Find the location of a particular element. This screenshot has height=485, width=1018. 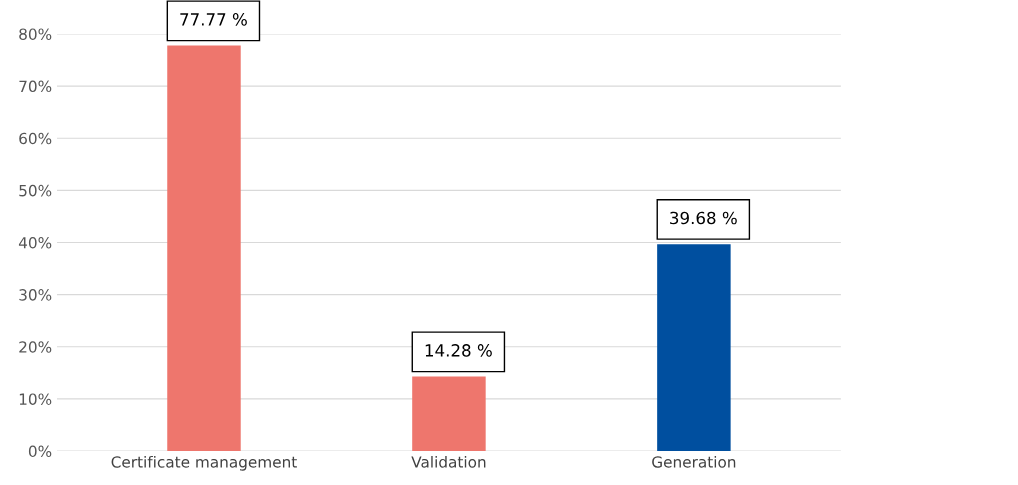

data-label: 14.28 % is located at coordinates (458, 350).